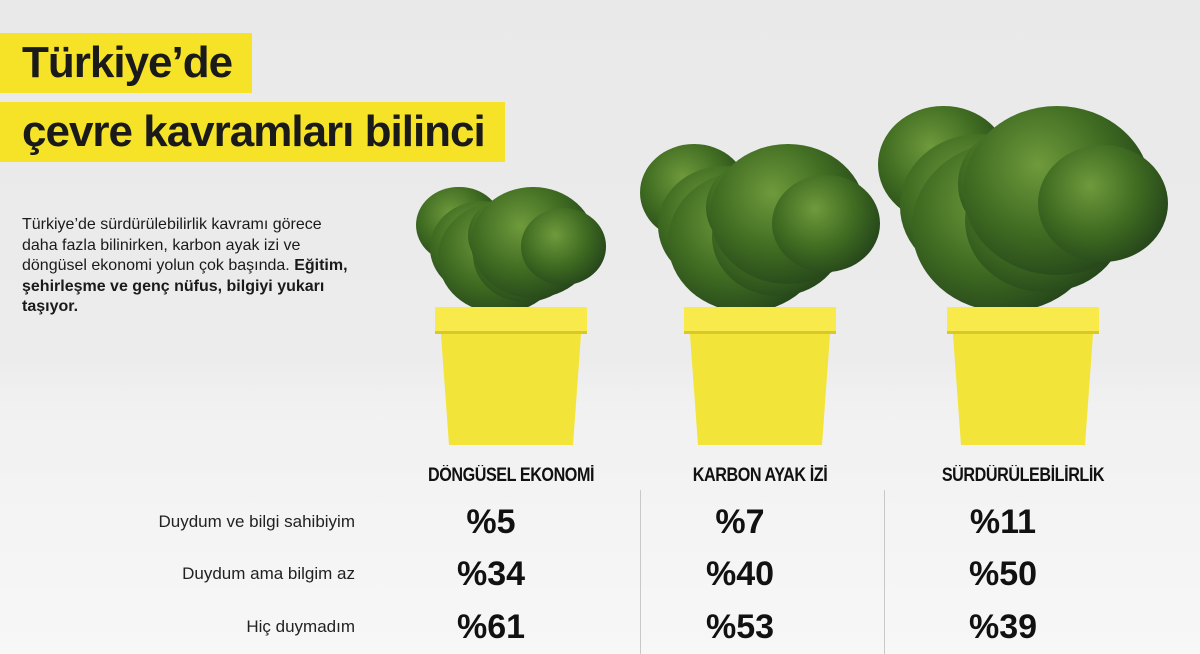 The height and width of the screenshot is (654, 1200). Describe the element at coordinates (1003, 522) in the screenshot. I see `value-cell: %11` at that location.